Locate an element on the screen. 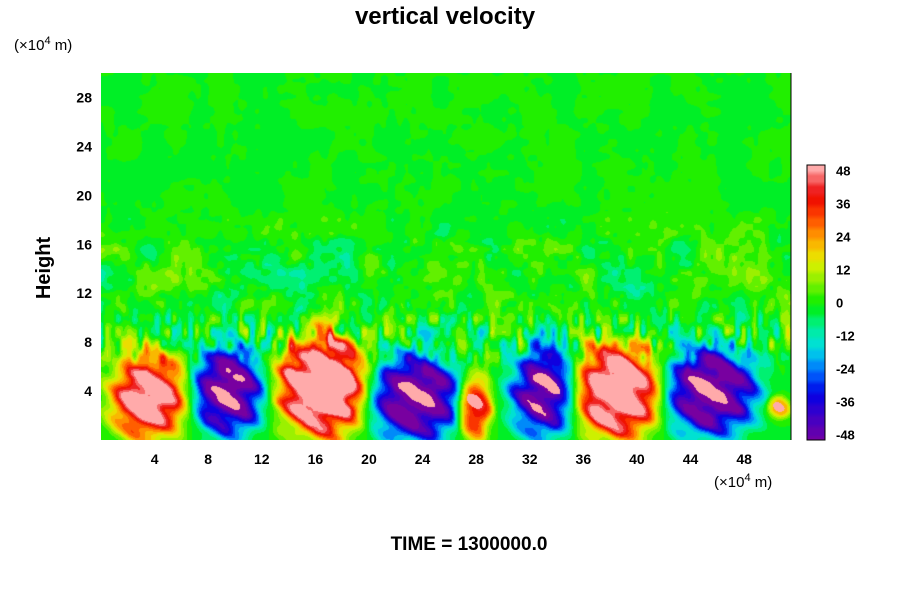  colorbar-tick-label: 12 is located at coordinates (843, 270).